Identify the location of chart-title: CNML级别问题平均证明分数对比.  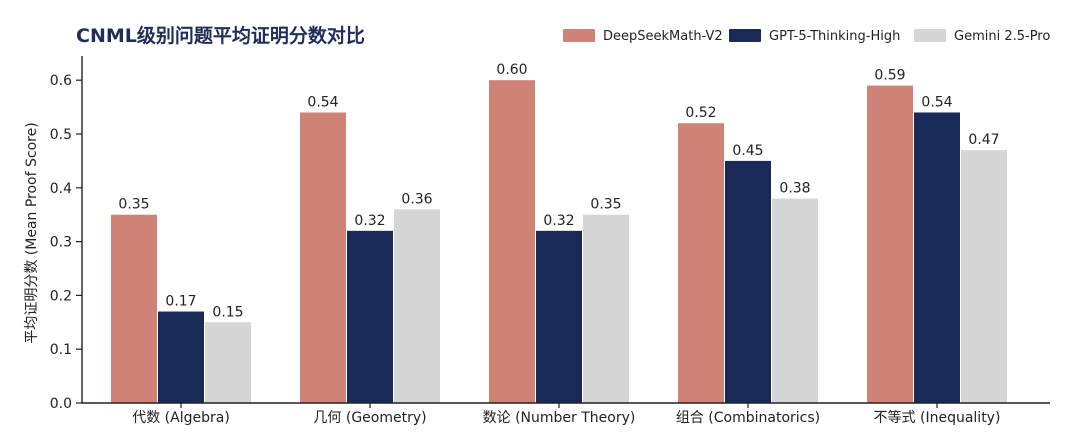
(220, 35).